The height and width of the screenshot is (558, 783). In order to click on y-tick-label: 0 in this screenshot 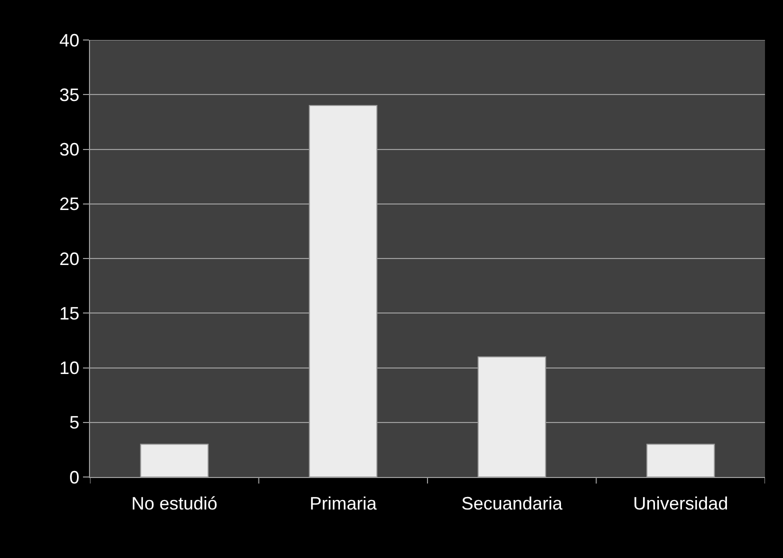, I will do `click(74, 477)`.